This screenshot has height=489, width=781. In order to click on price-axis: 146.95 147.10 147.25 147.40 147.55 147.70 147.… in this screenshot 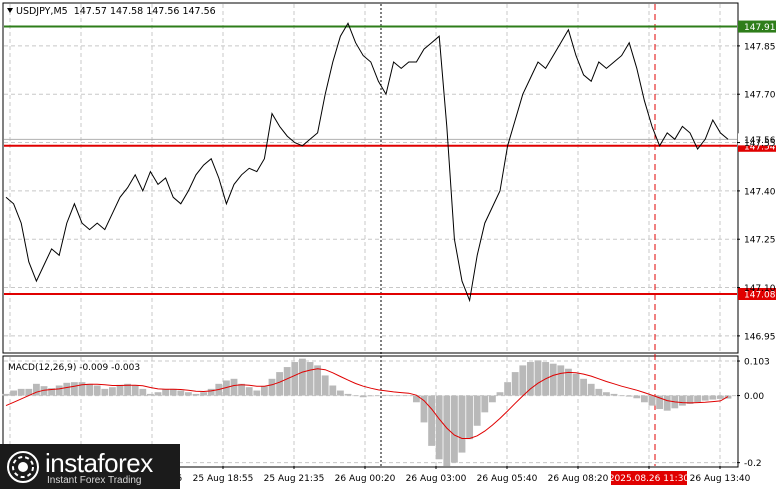, I will do `click(756, 192)`.